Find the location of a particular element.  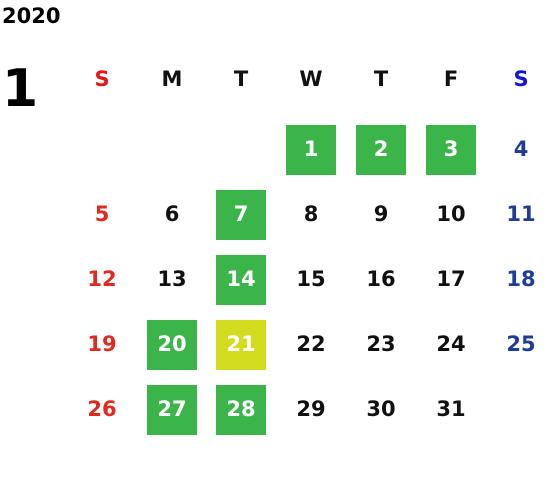

weekday-label: M is located at coordinates (172, 79).